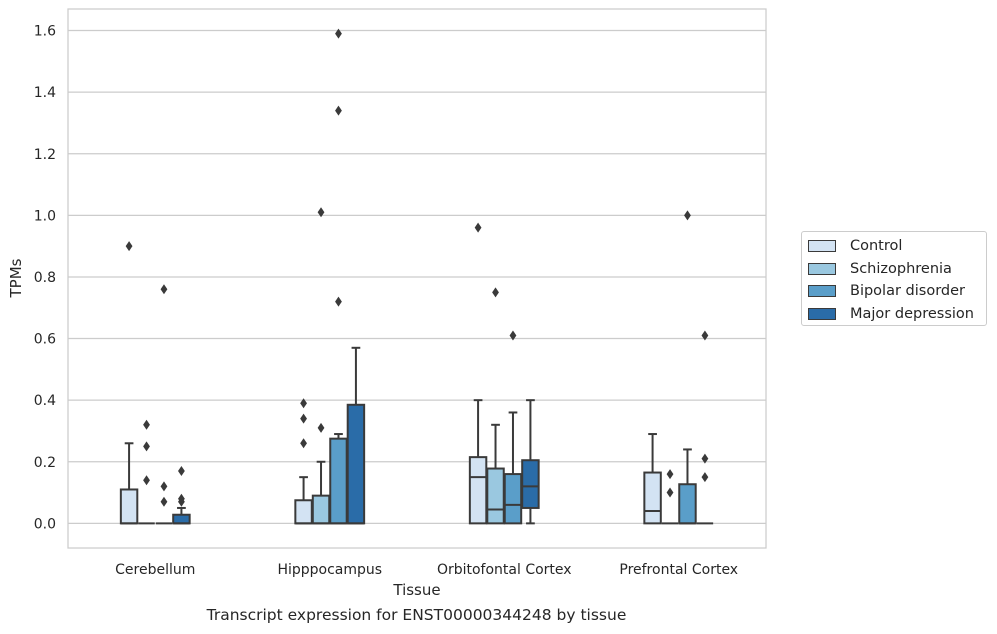 The height and width of the screenshot is (634, 997). What do you see at coordinates (45, 32) in the screenshot?
I see `y-tick-label: 1.6` at bounding box center [45, 32].